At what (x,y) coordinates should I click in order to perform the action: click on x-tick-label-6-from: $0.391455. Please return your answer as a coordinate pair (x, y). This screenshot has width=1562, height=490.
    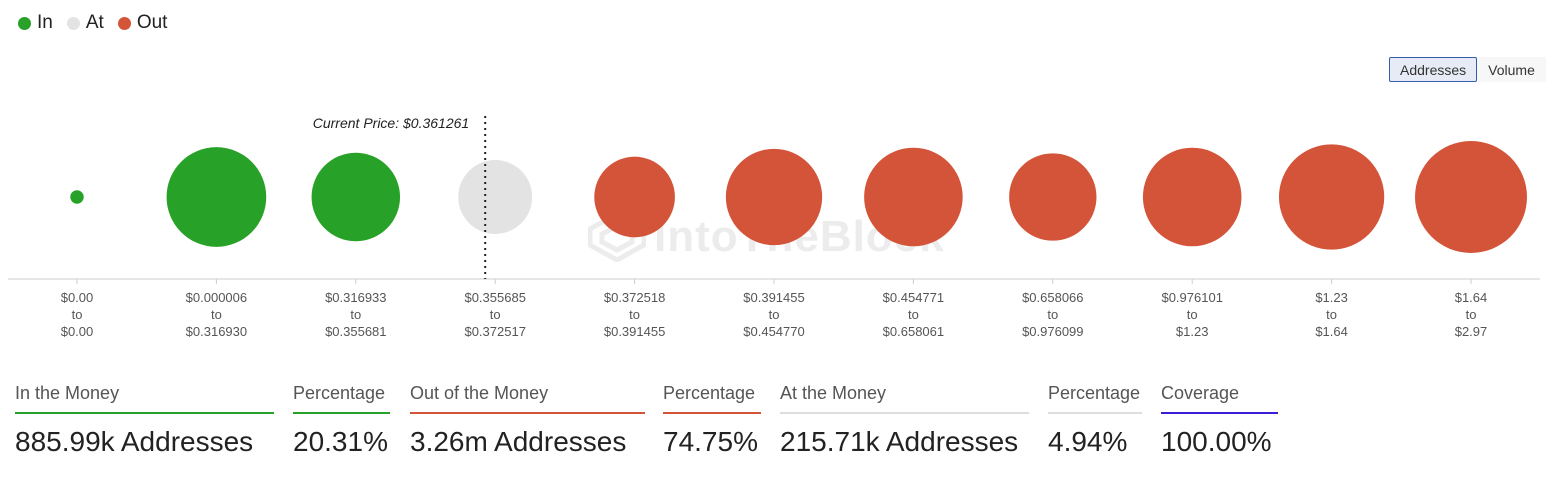
    Looking at the image, I should click on (773, 297).